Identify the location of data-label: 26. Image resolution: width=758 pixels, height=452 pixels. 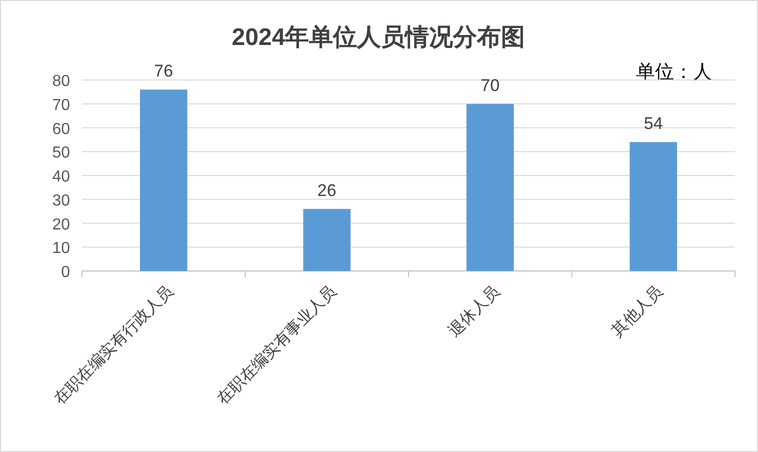
(326, 190).